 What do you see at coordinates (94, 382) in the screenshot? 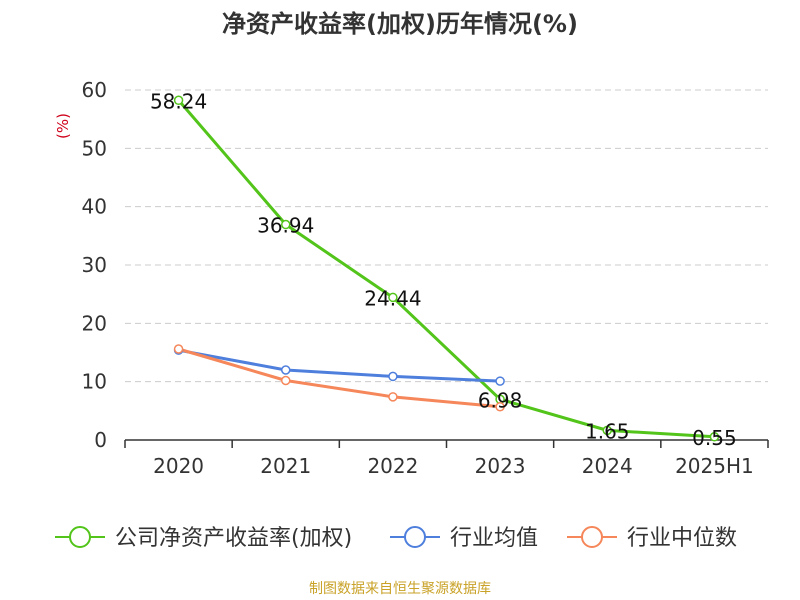
I see `y-tick-label: 10` at bounding box center [94, 382].